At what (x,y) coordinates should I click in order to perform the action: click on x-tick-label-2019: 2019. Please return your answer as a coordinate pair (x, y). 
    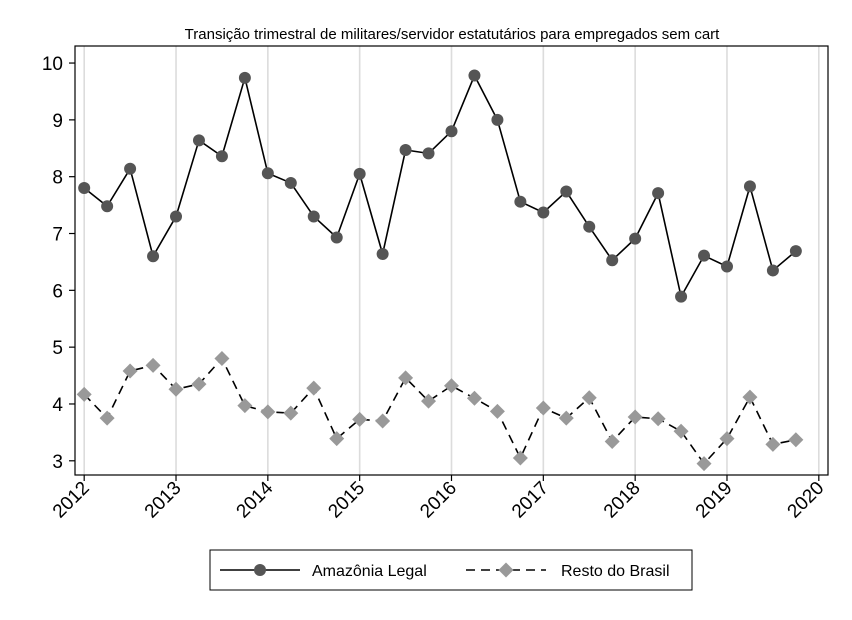
    Looking at the image, I should click on (714, 500).